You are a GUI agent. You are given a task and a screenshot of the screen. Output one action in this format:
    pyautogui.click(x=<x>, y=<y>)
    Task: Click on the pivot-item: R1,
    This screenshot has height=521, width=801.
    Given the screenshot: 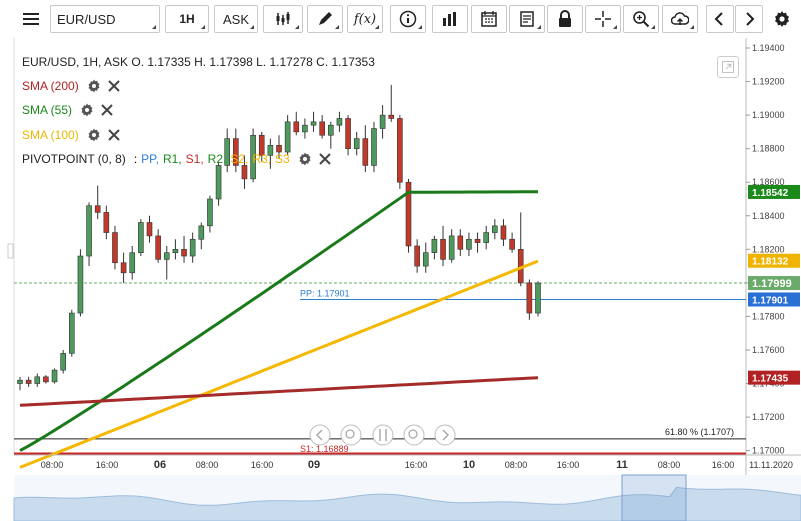 What is the action you would take?
    pyautogui.click(x=172, y=159)
    